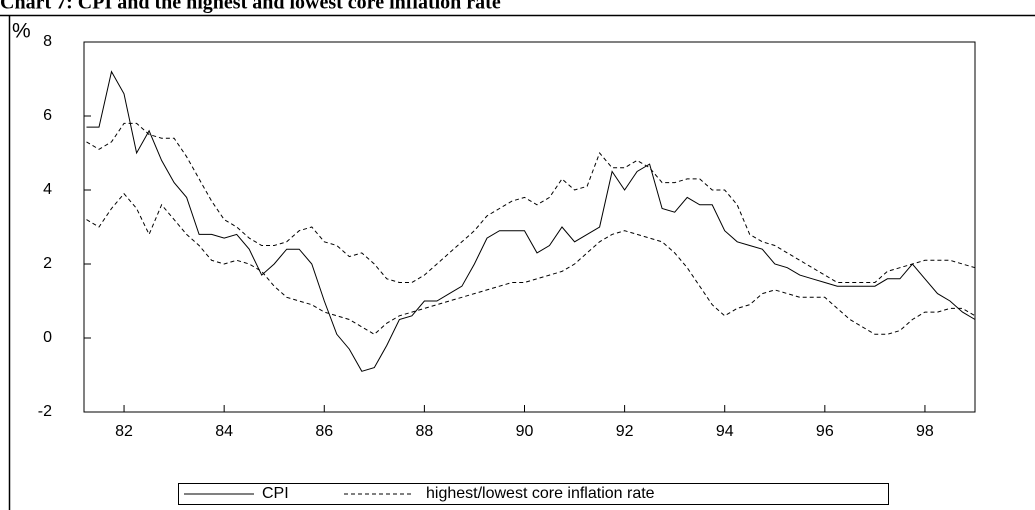  I want to click on legend-label: CPI, so click(275, 493).